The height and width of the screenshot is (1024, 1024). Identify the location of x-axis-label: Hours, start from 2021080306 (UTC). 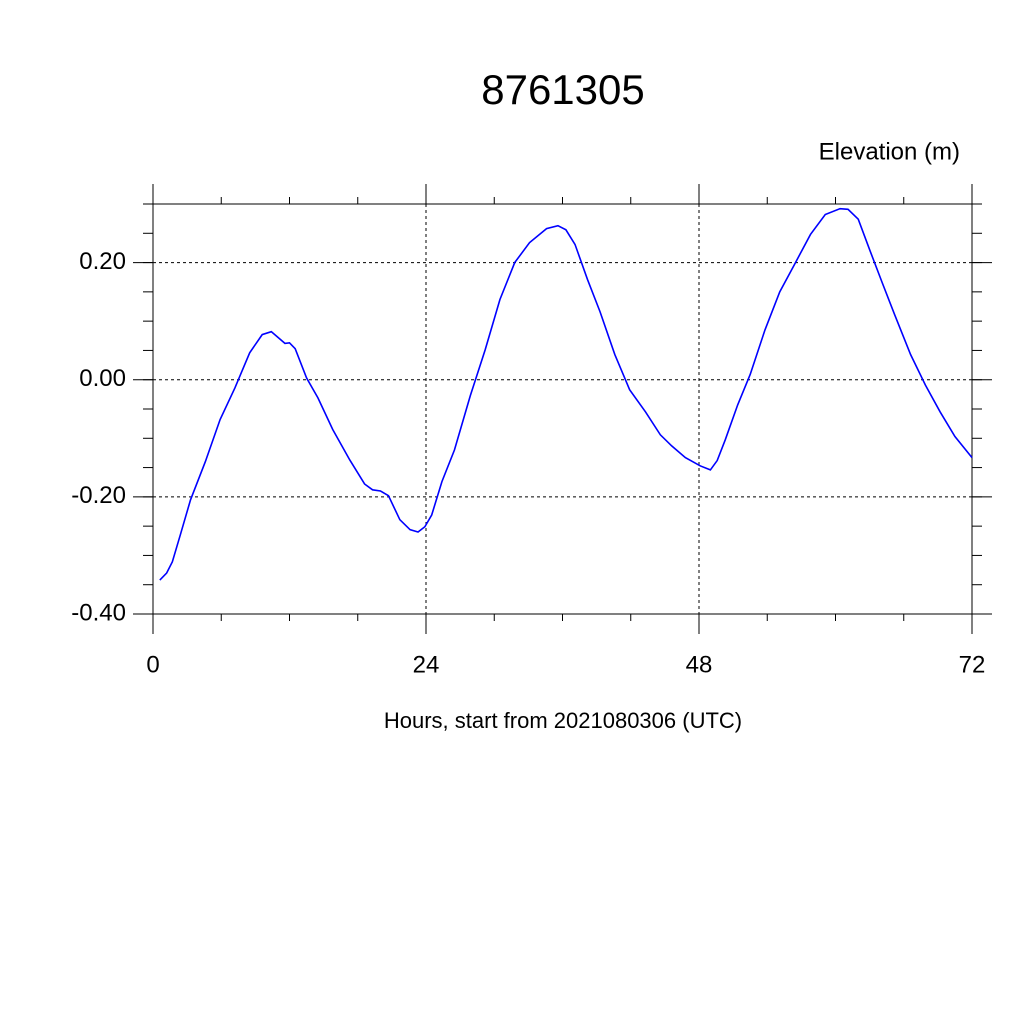
(563, 720).